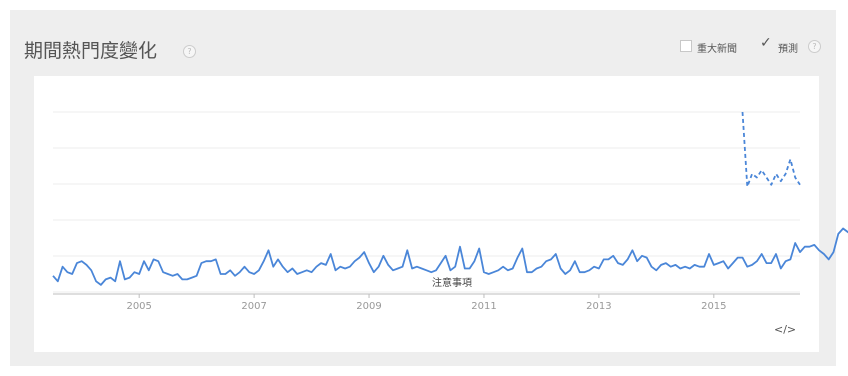 The width and height of the screenshot is (848, 376). I want to click on page-title: 期間熱門度變化, so click(91, 51).